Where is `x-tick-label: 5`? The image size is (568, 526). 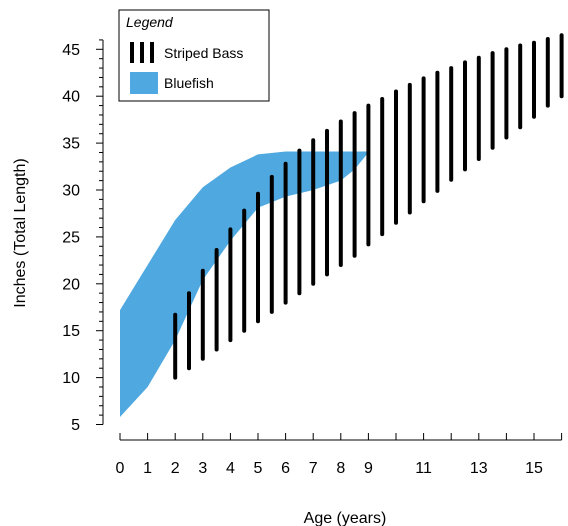
x-tick-label: 5 is located at coordinates (258, 468).